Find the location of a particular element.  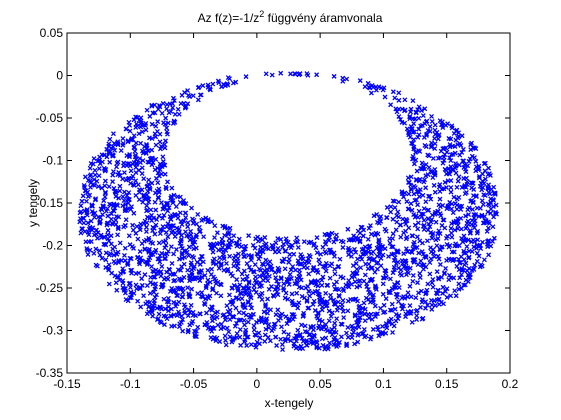

chart-title-suffix: függvény áramvonala is located at coordinates (323, 18).